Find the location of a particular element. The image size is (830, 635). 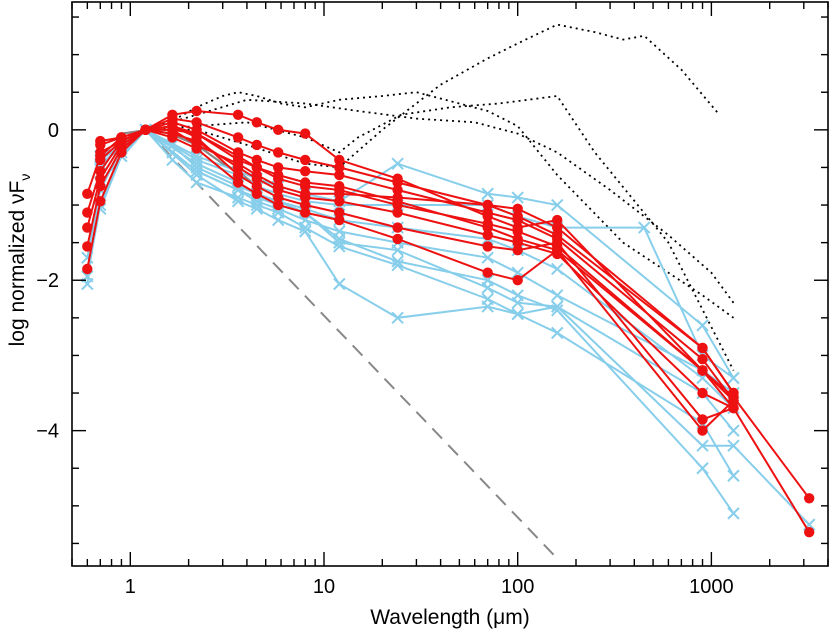

x-tick-label: 10 is located at coordinates (324, 587).